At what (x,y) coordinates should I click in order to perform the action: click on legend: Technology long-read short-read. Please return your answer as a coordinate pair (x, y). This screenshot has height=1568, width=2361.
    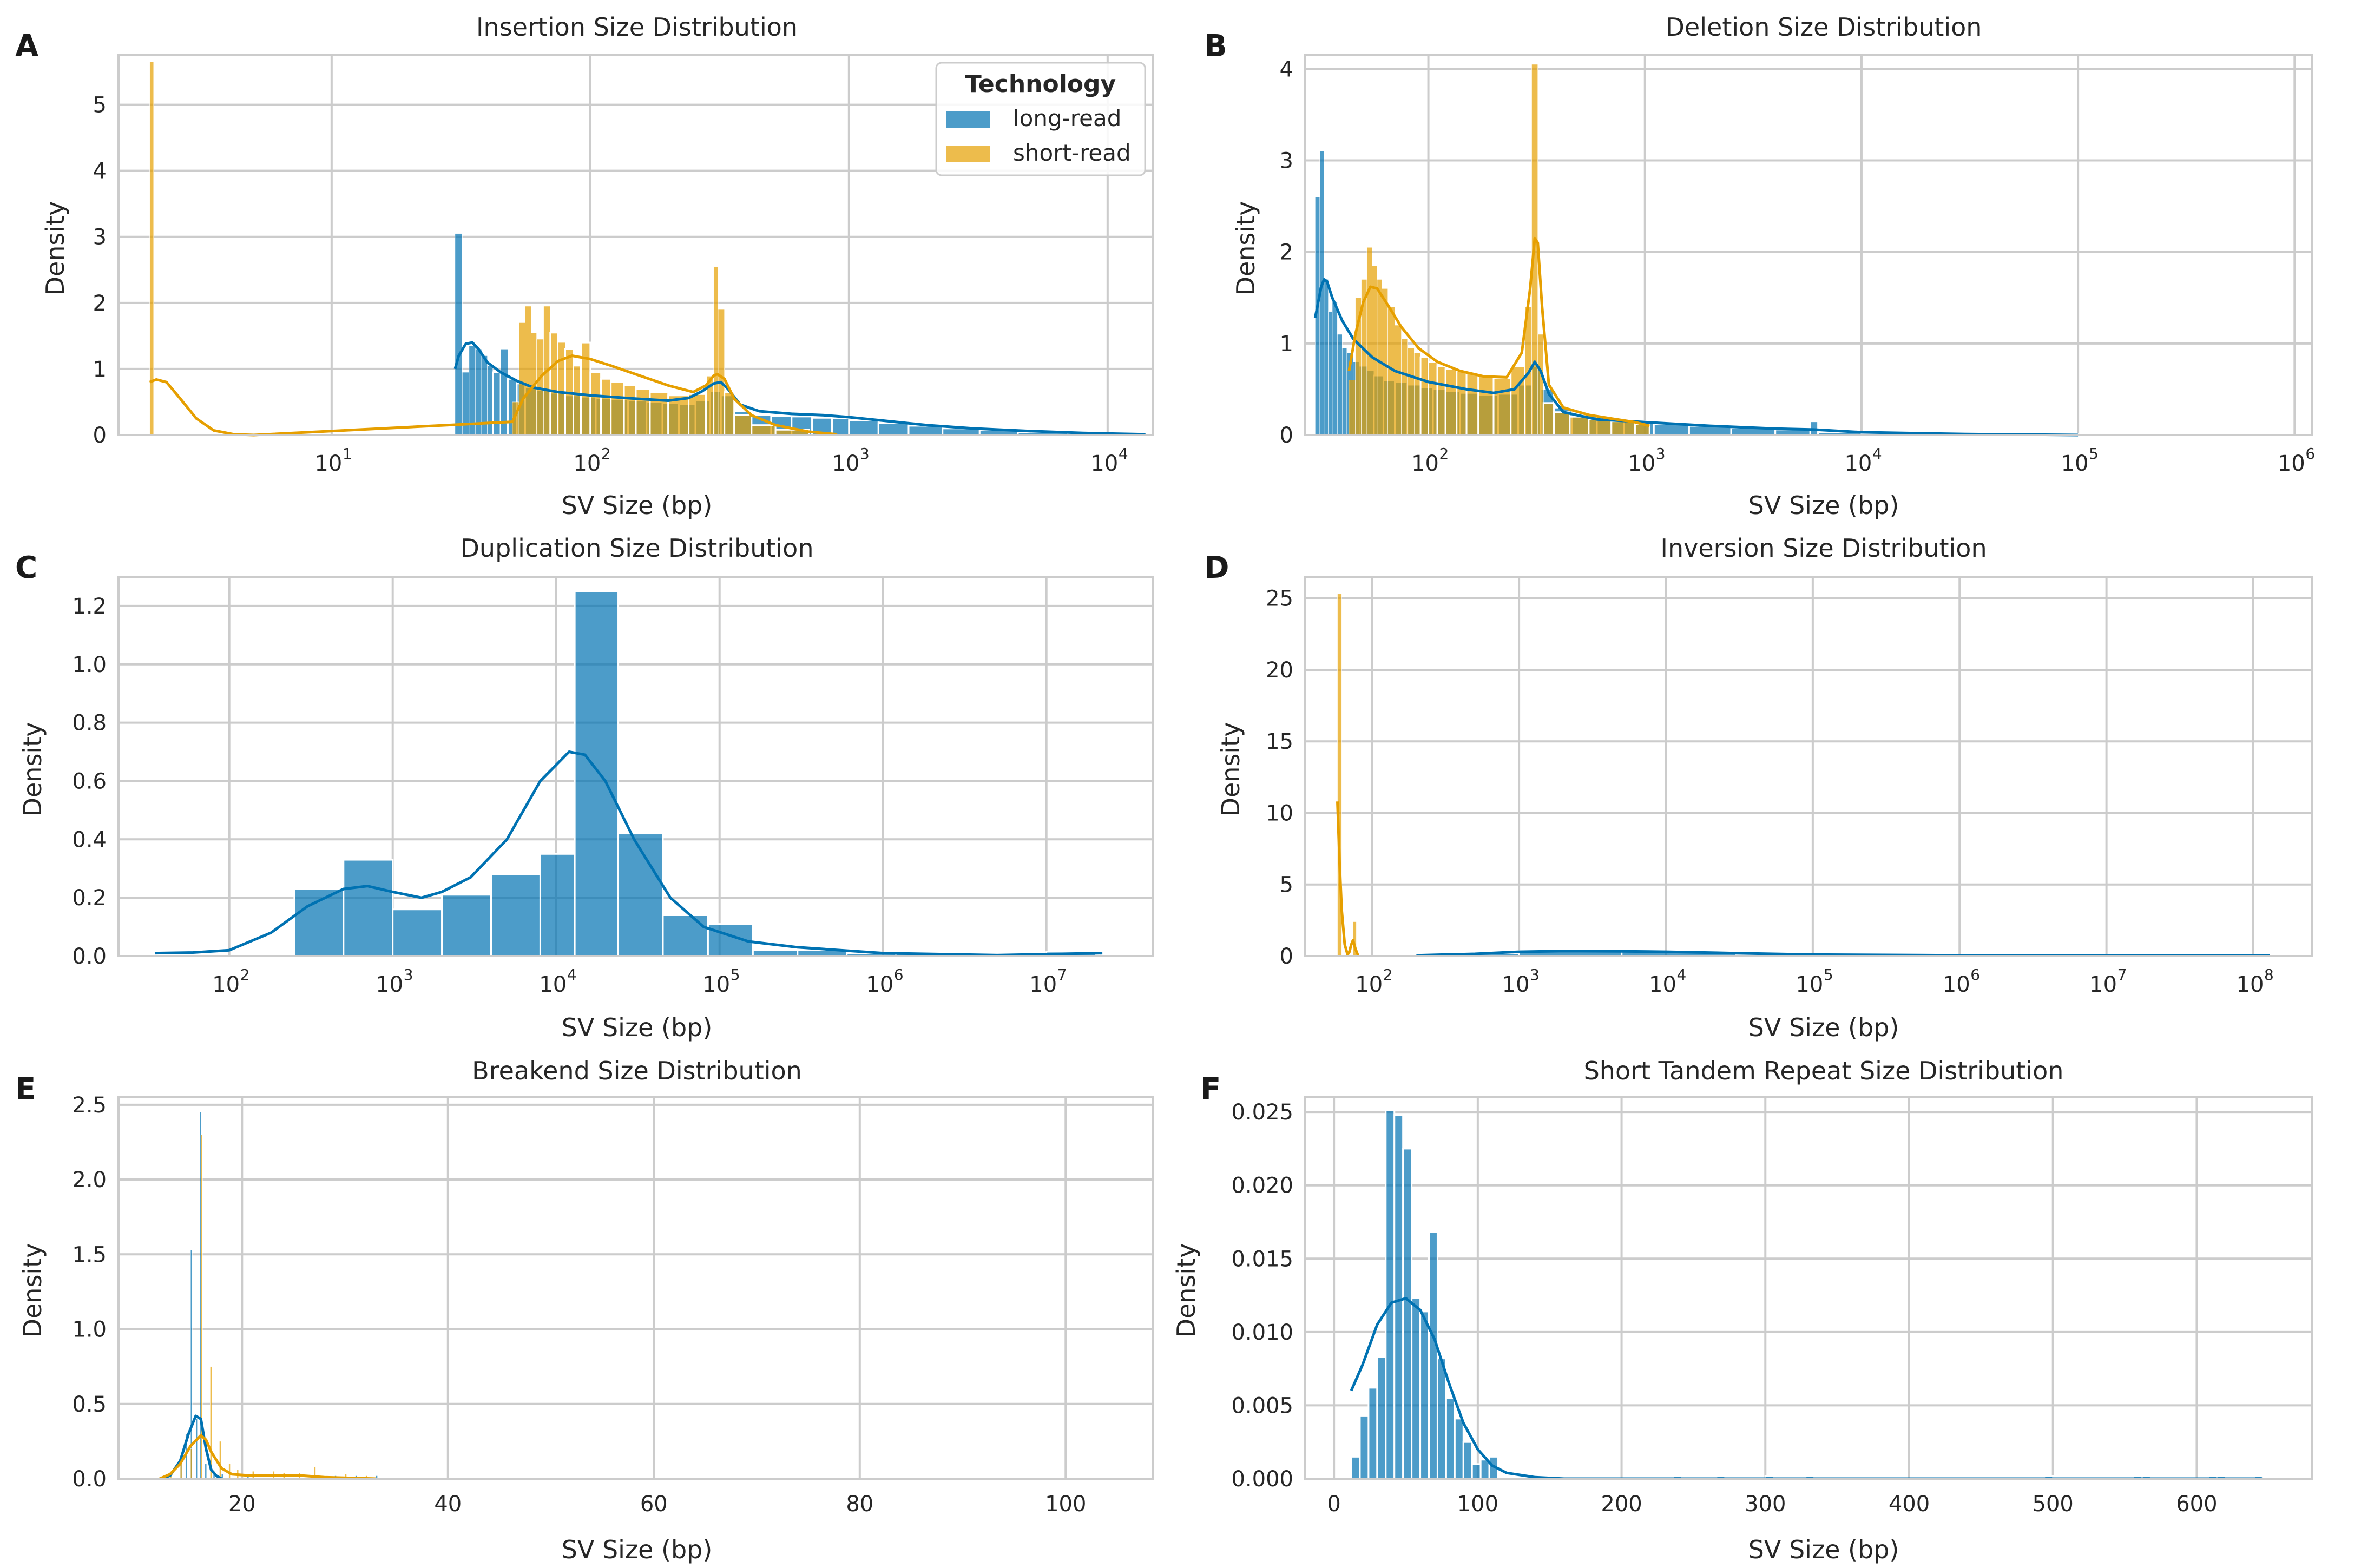
    Looking at the image, I should click on (1040, 119).